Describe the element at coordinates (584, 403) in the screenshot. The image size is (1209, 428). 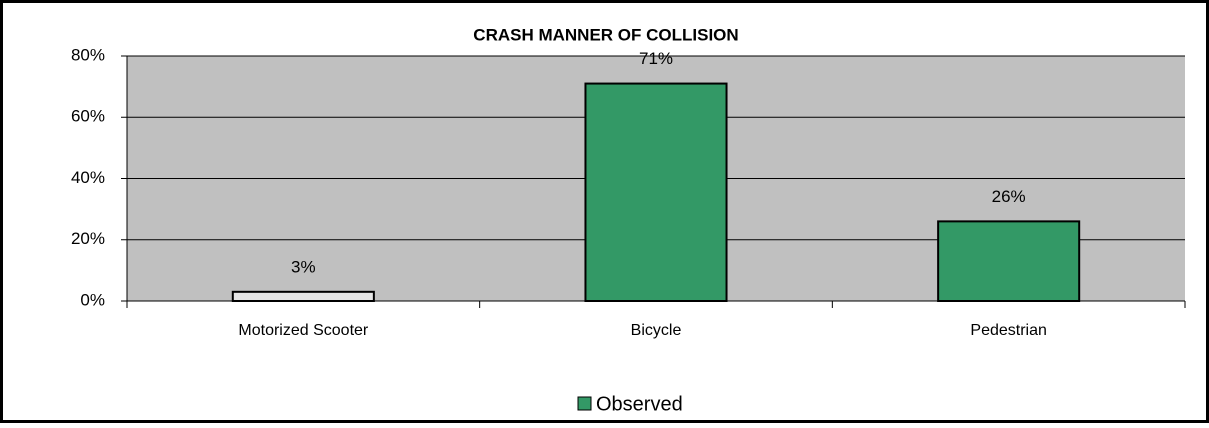
I see `legend-swatch` at that location.